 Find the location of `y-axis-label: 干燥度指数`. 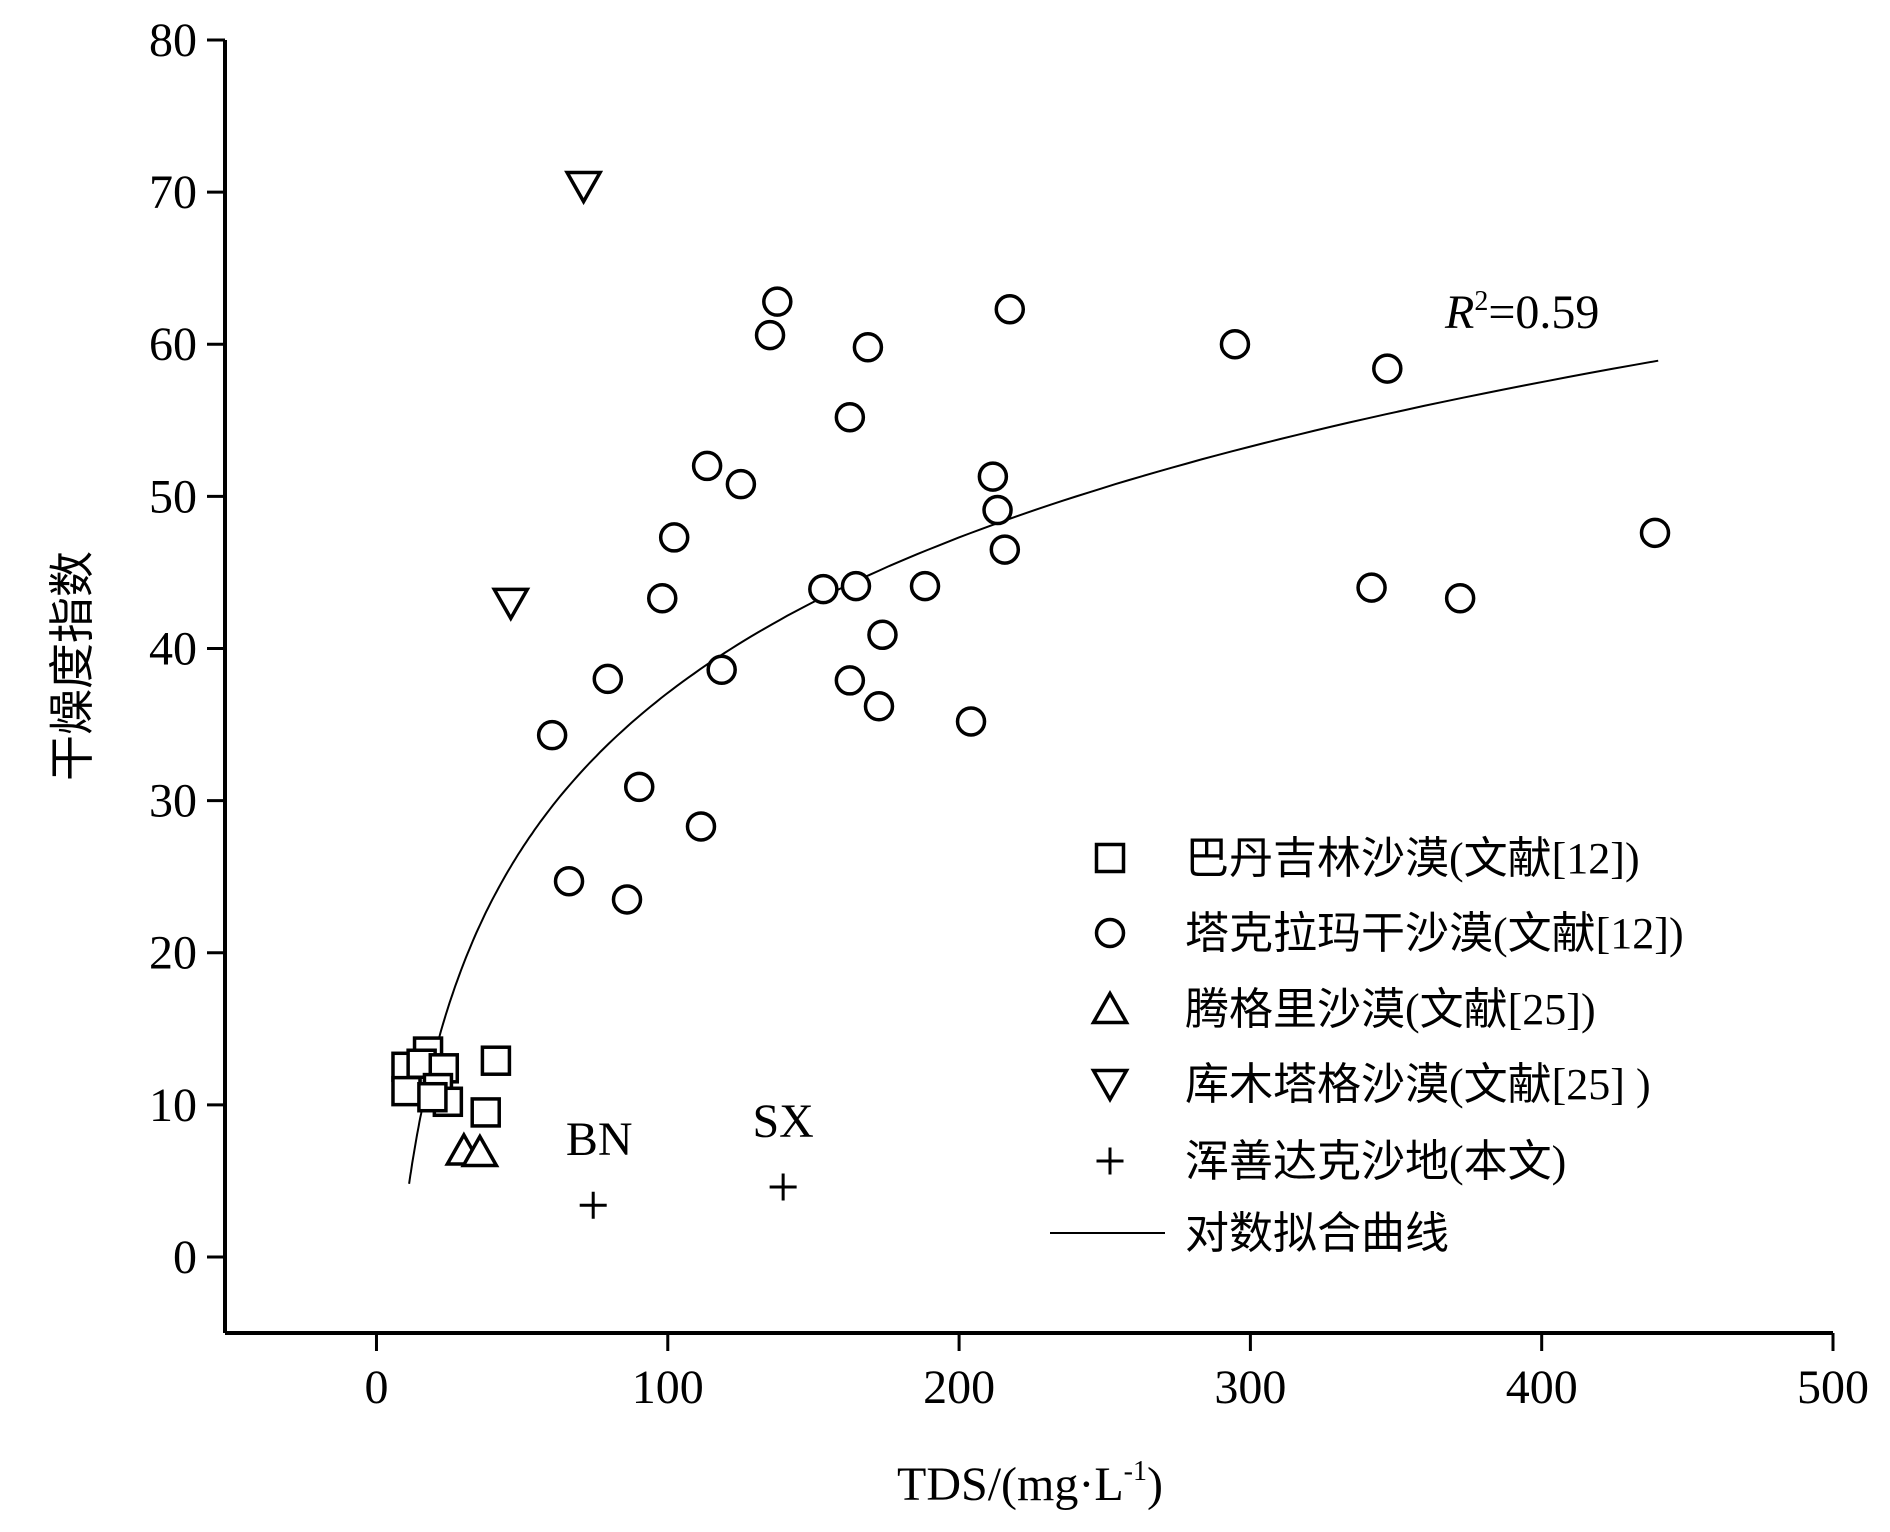

y-axis-label: 干燥度指数 is located at coordinates (72, 666).